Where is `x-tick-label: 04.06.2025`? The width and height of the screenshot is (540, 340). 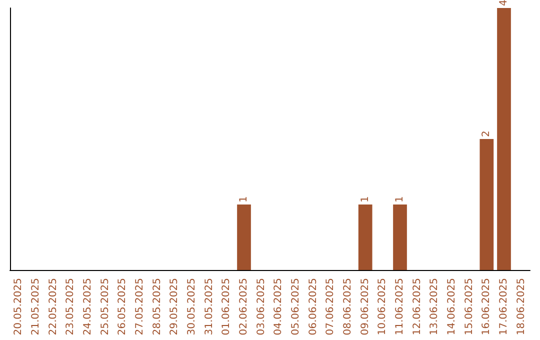 x-tick-label: 04.06.2025 is located at coordinates (278, 307).